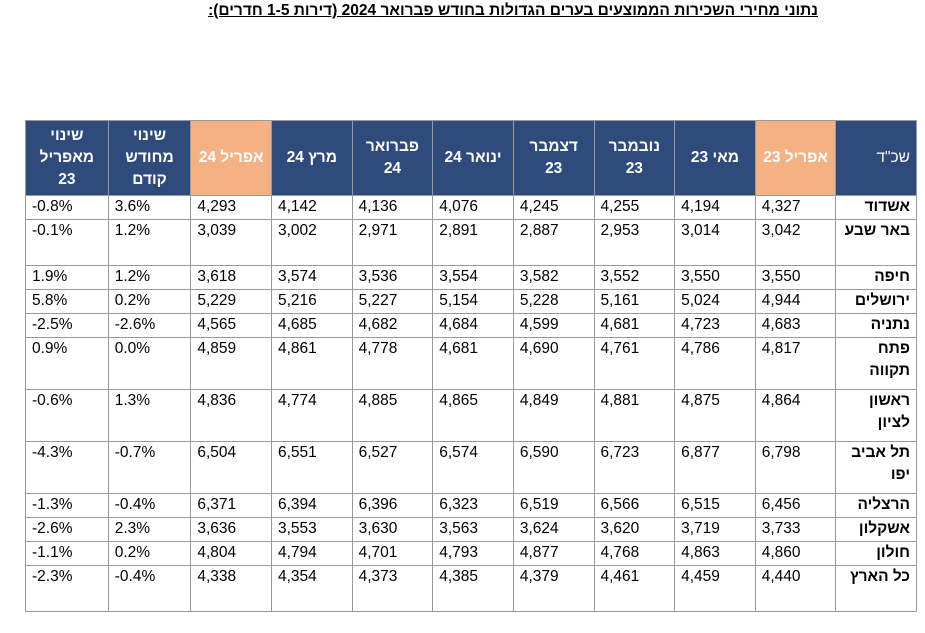 The height and width of the screenshot is (633, 925). What do you see at coordinates (553, 363) in the screenshot?
I see `value-cell: 4,690` at bounding box center [553, 363].